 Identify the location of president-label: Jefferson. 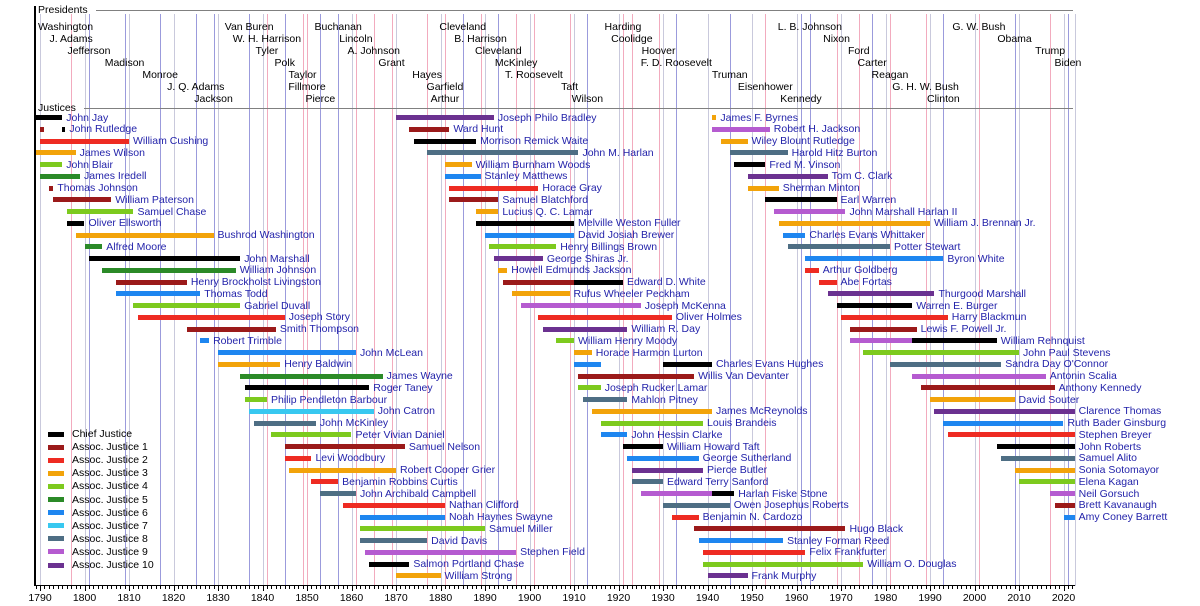
(89, 51).